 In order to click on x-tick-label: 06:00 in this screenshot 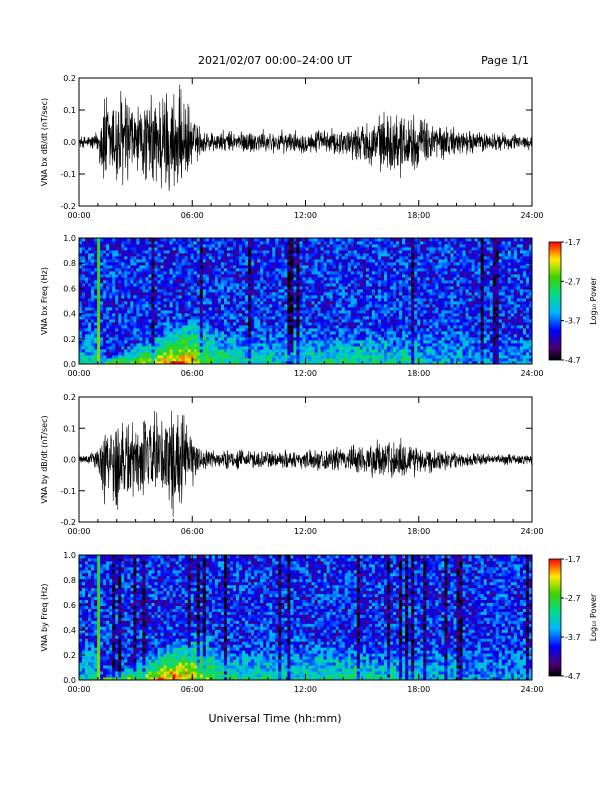, I will do `click(192, 215)`.